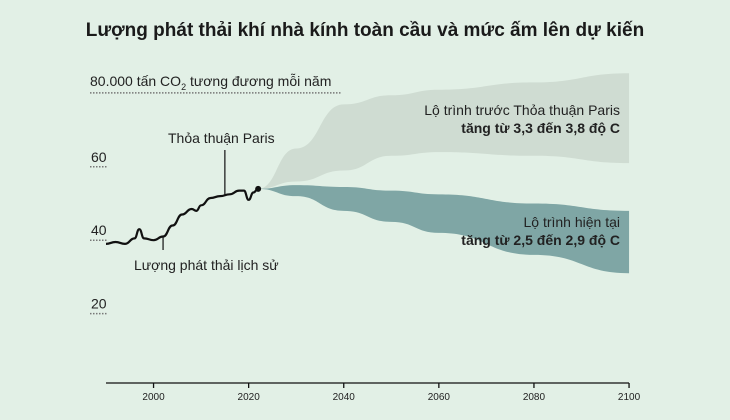  Describe the element at coordinates (439, 397) in the screenshot. I see `x-tick-label: 2060` at that location.